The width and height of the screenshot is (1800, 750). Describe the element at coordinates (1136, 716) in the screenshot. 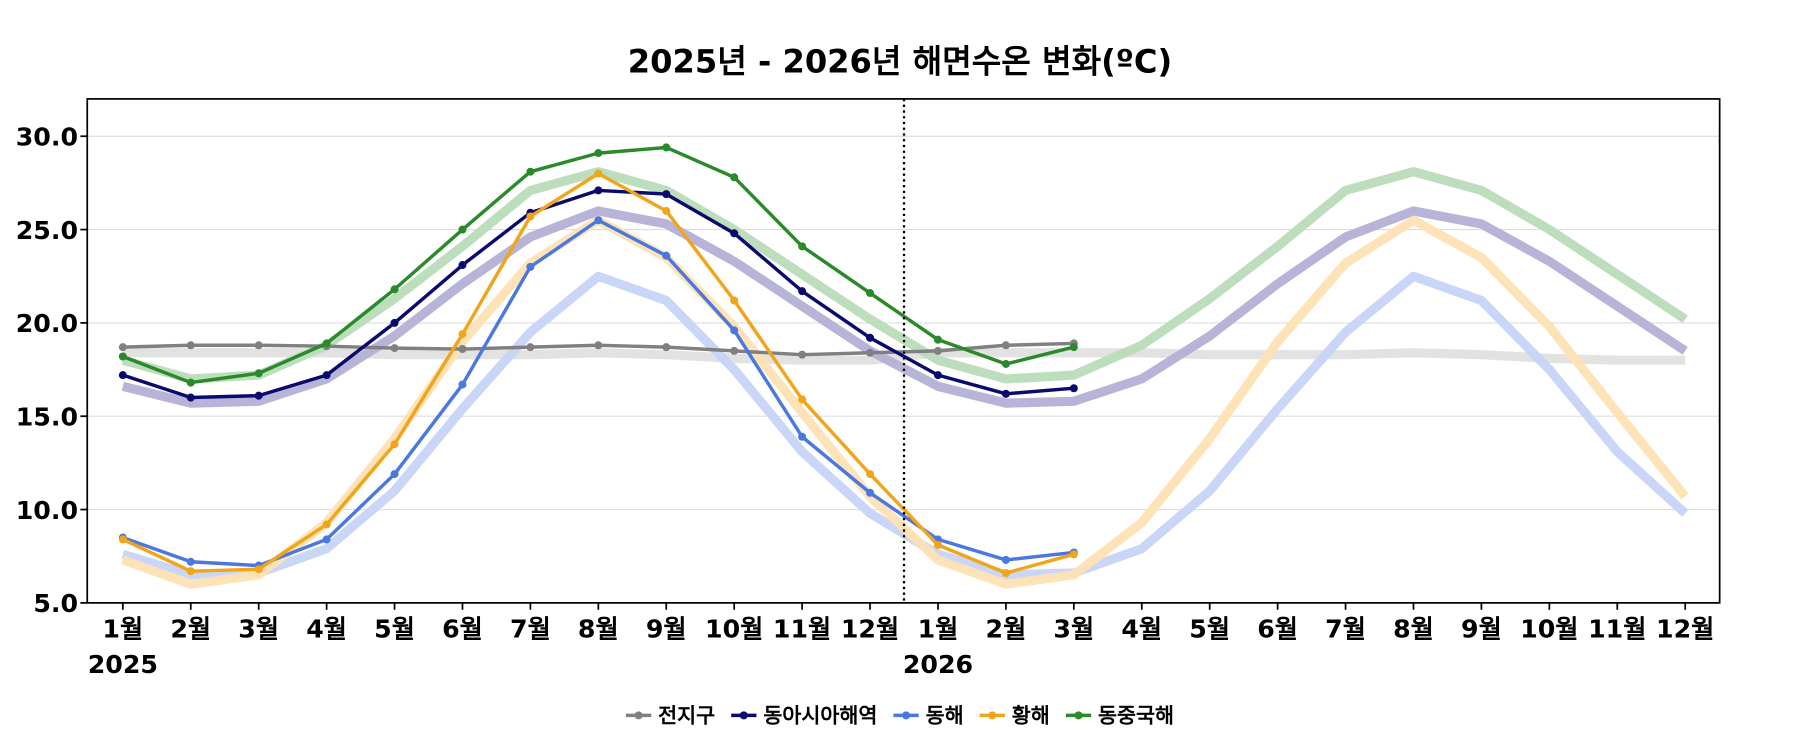

I see `legend-label: 동중국해` at that location.